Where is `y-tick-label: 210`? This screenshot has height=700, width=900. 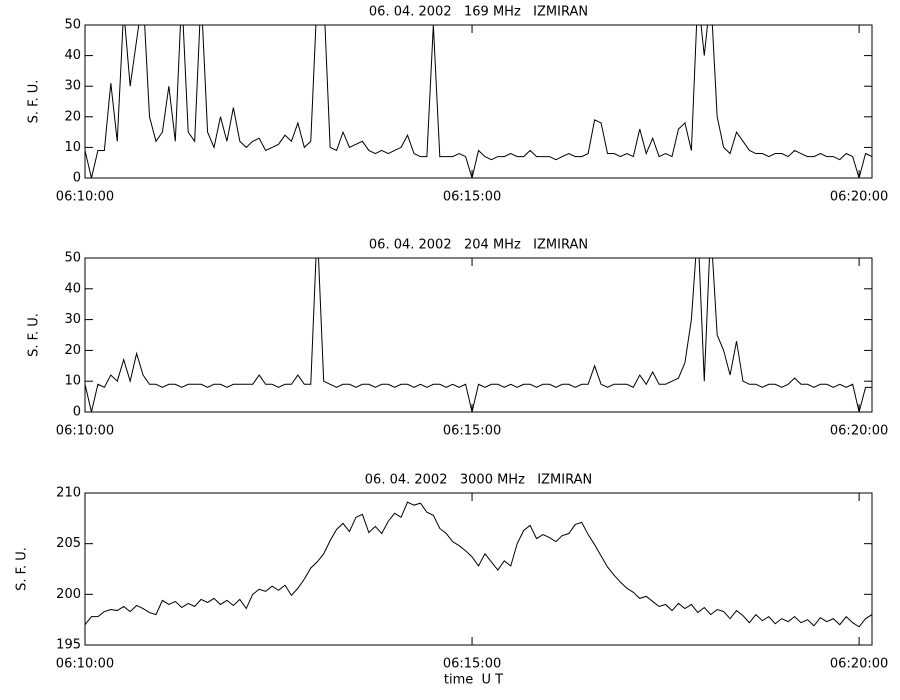
y-tick-label: 210 is located at coordinates (68, 493).